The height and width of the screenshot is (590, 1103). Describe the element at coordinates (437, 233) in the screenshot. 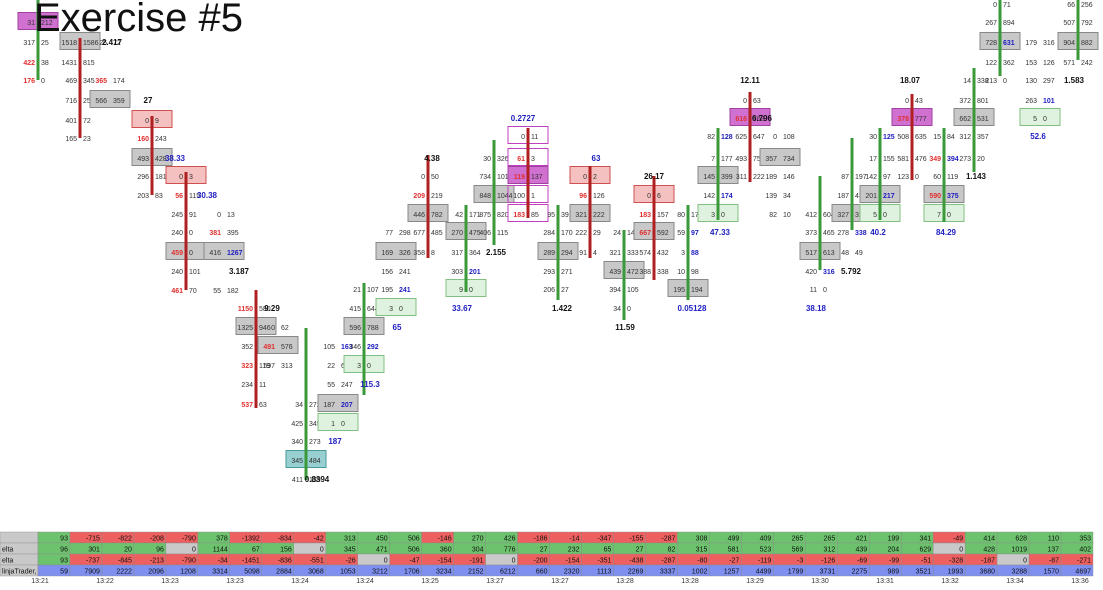

I see `ask-volume: 485` at that location.